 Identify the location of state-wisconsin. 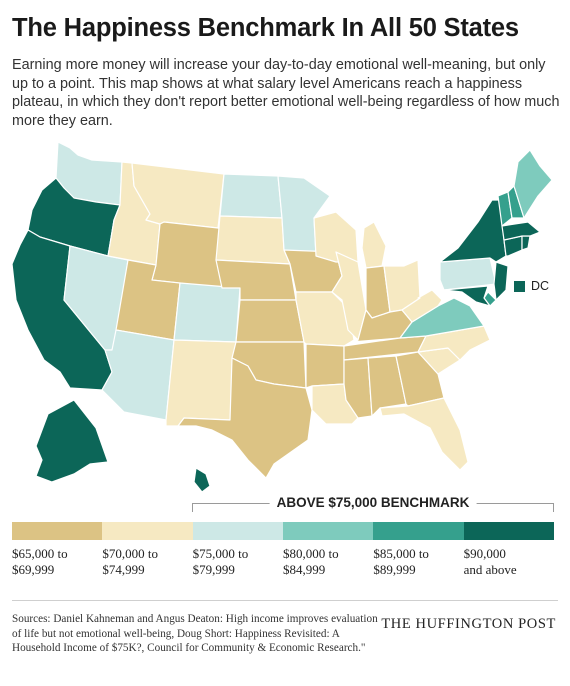
(336, 237).